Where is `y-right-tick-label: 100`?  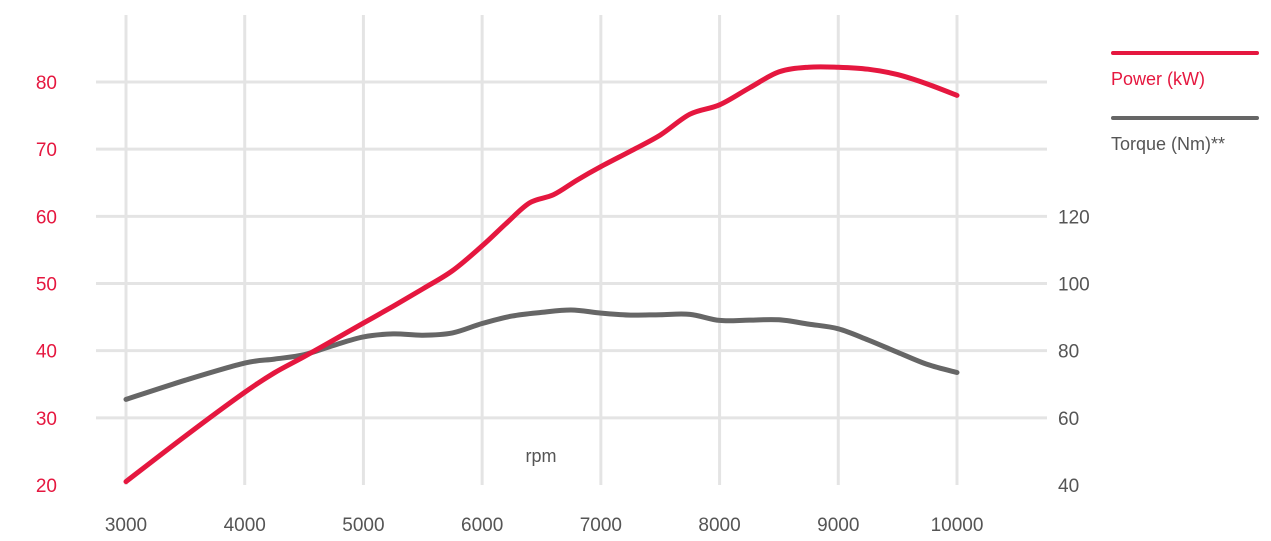 y-right-tick-label: 100 is located at coordinates (1074, 285).